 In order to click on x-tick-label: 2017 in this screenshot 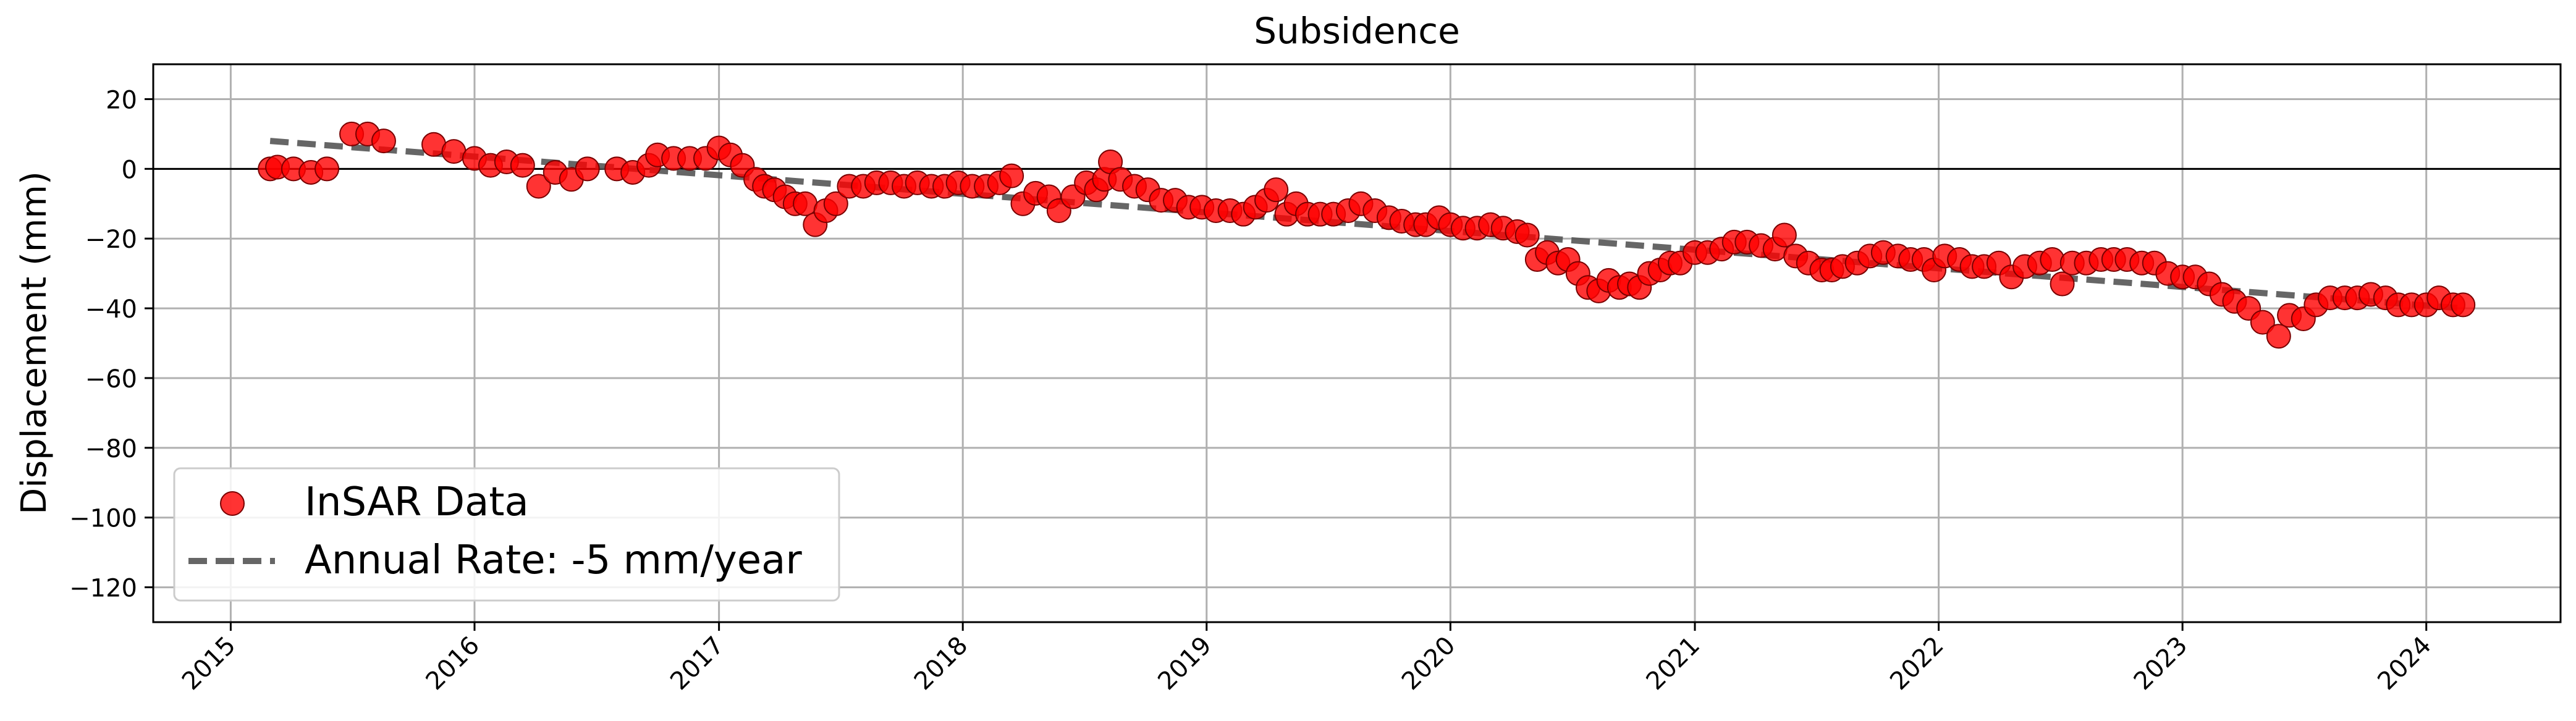, I will do `click(697, 663)`.